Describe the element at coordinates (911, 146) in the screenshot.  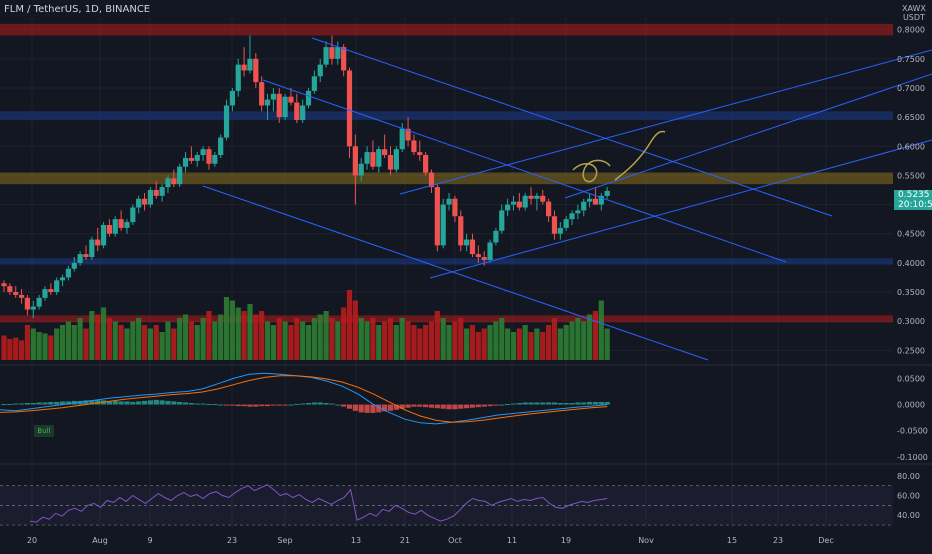
I see `price-tick-label: 0.6000` at that location.